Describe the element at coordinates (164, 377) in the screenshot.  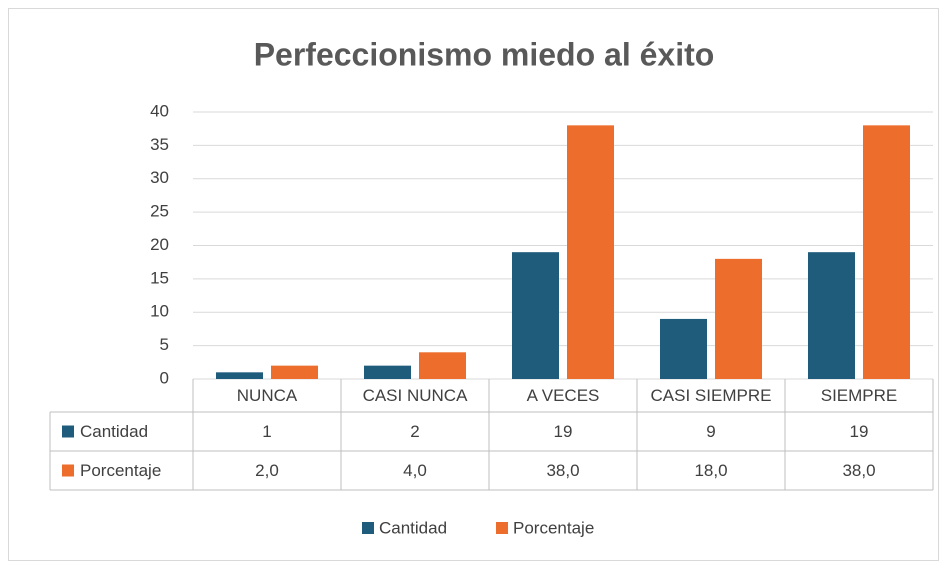
I see `y-tick-label: 0` at that location.